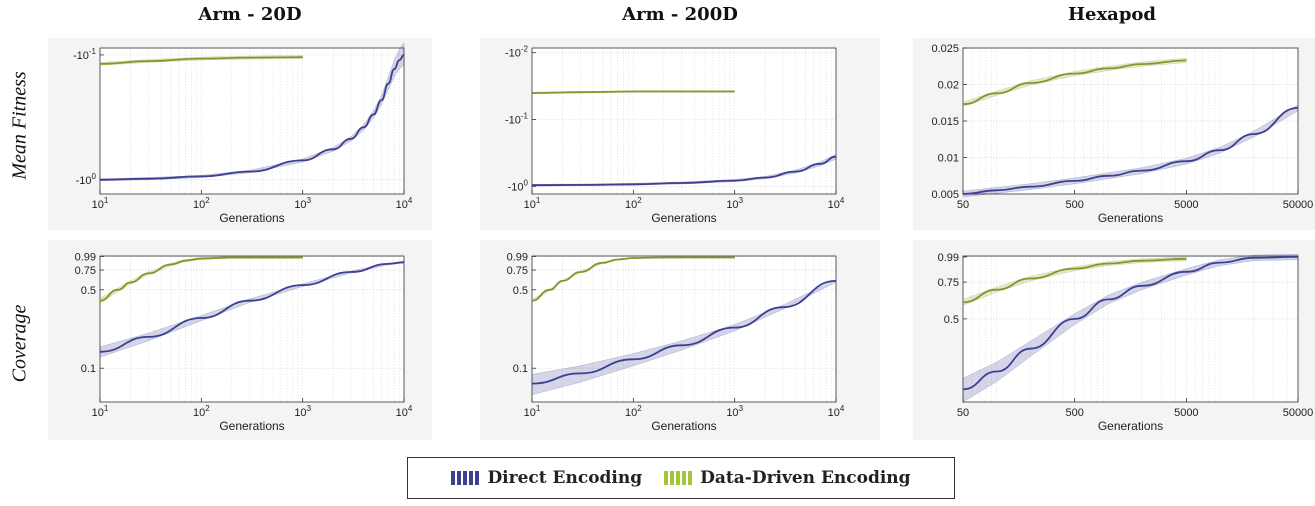 The height and width of the screenshot is (506, 1315). Describe the element at coordinates (805, 478) in the screenshot. I see `legend-label-data-driven: Data-Driven Encoding` at that location.